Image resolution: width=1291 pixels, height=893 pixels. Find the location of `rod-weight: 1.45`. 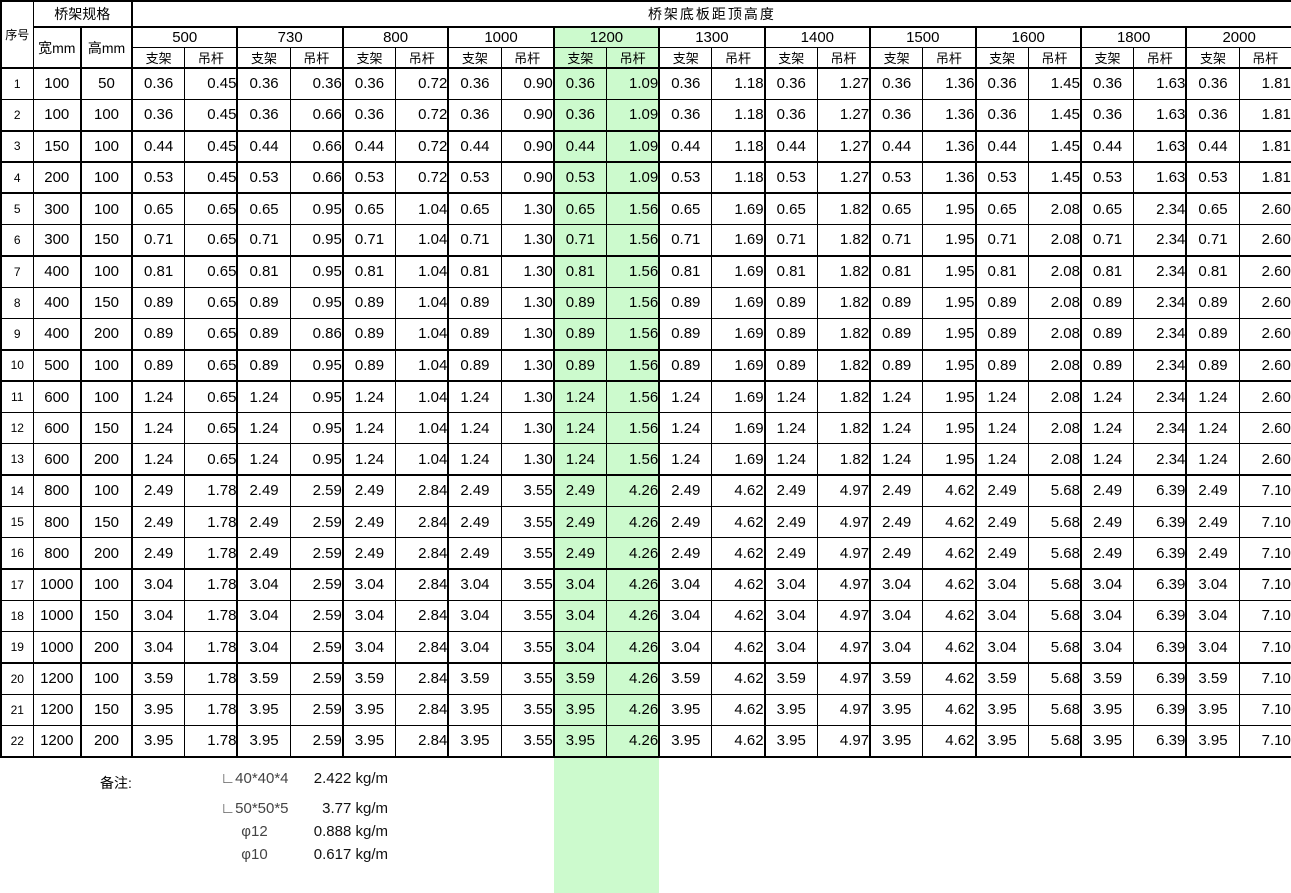

rod-weight: 1.45 is located at coordinates (1054, 115).